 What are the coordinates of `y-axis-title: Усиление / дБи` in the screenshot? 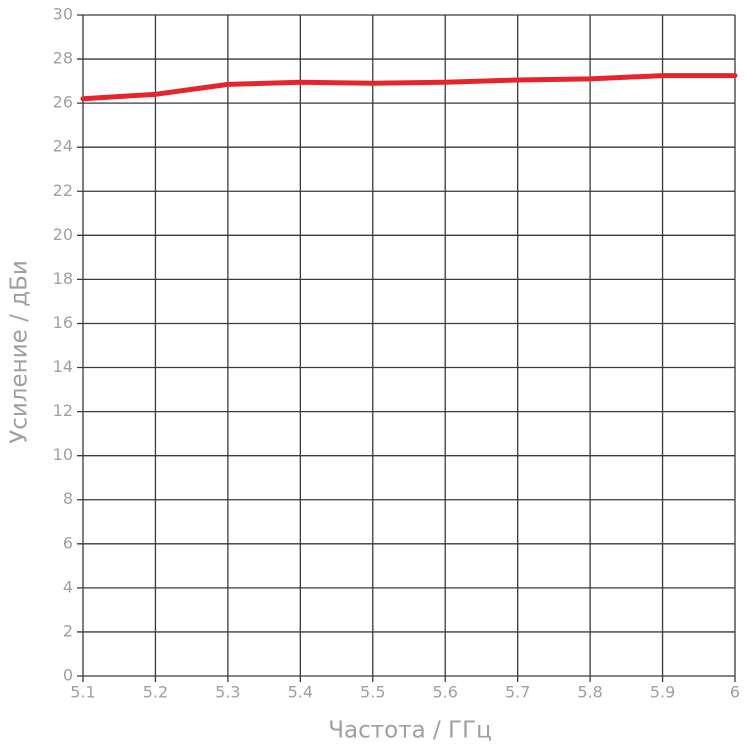 It's located at (20, 352).